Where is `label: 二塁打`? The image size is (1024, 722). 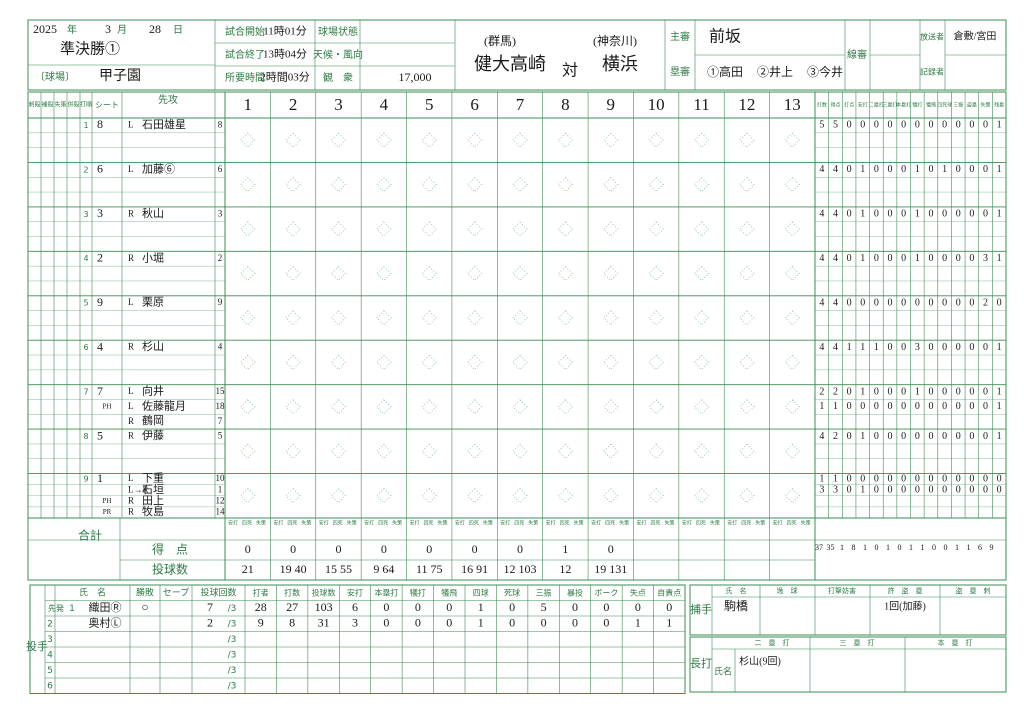 label: 二塁打 is located at coordinates (876, 105).